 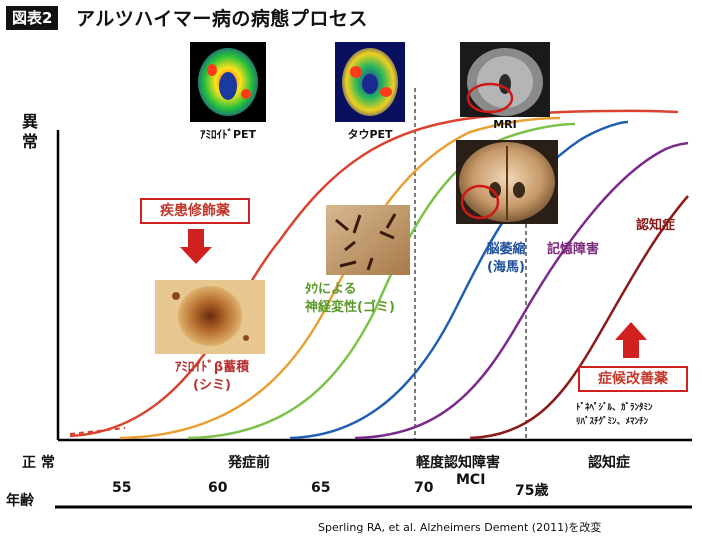 I want to click on stage-dementia: 認知症, so click(x=609, y=463).